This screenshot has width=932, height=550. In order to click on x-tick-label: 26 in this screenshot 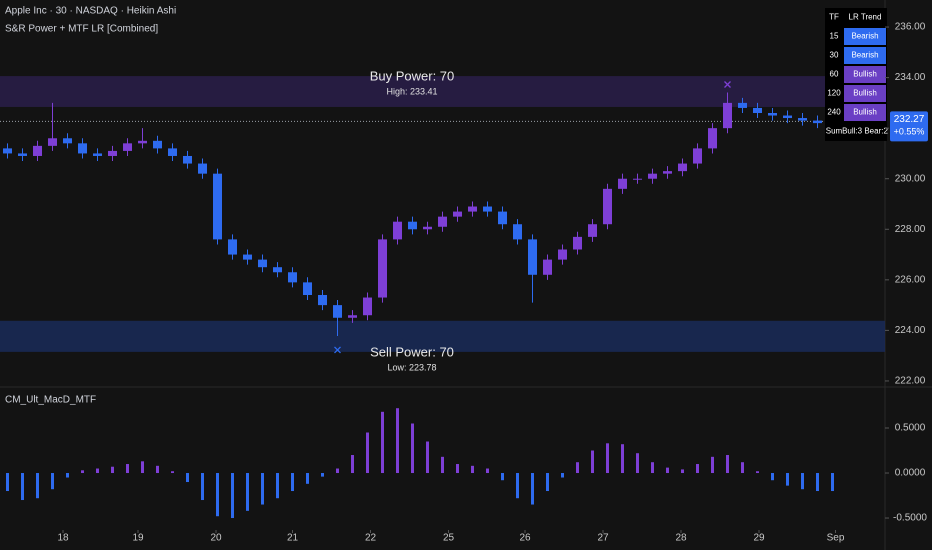, I will do `click(525, 538)`.